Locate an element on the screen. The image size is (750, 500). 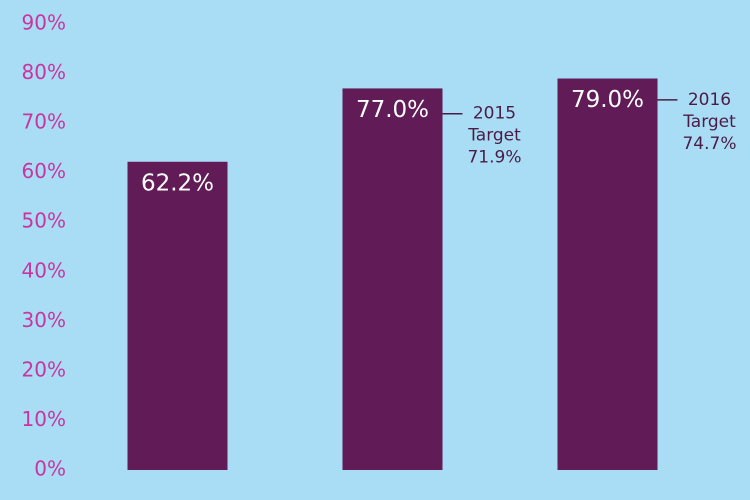
y-tick-label: 20% is located at coordinates (44, 369).